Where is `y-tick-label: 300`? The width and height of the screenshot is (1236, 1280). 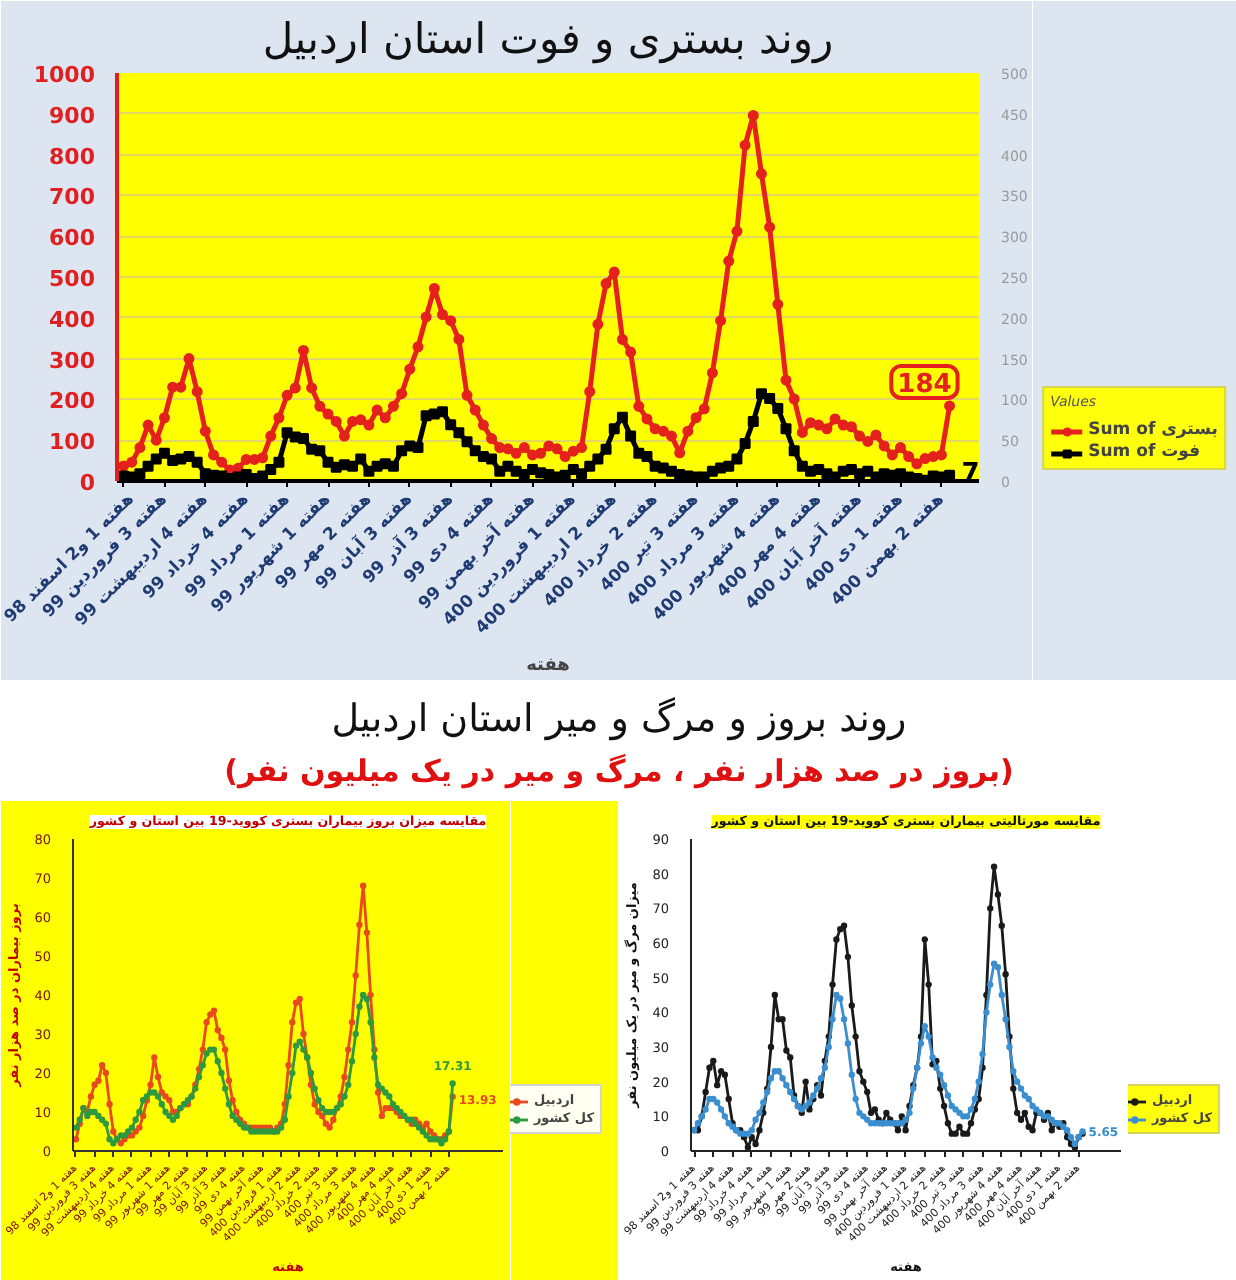 y-tick-label: 300 is located at coordinates (72, 360).